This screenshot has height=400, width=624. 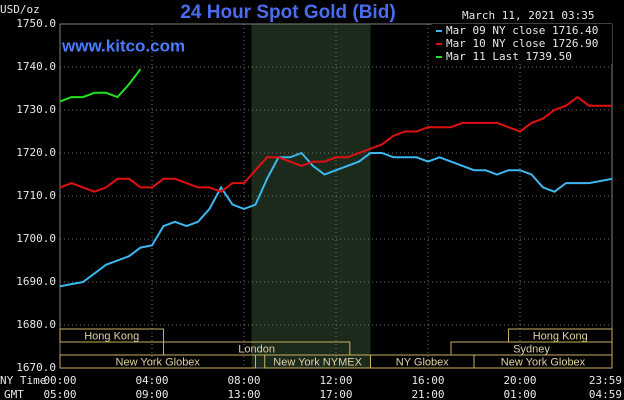 I want to click on session-label: Sydney, so click(x=531, y=349).